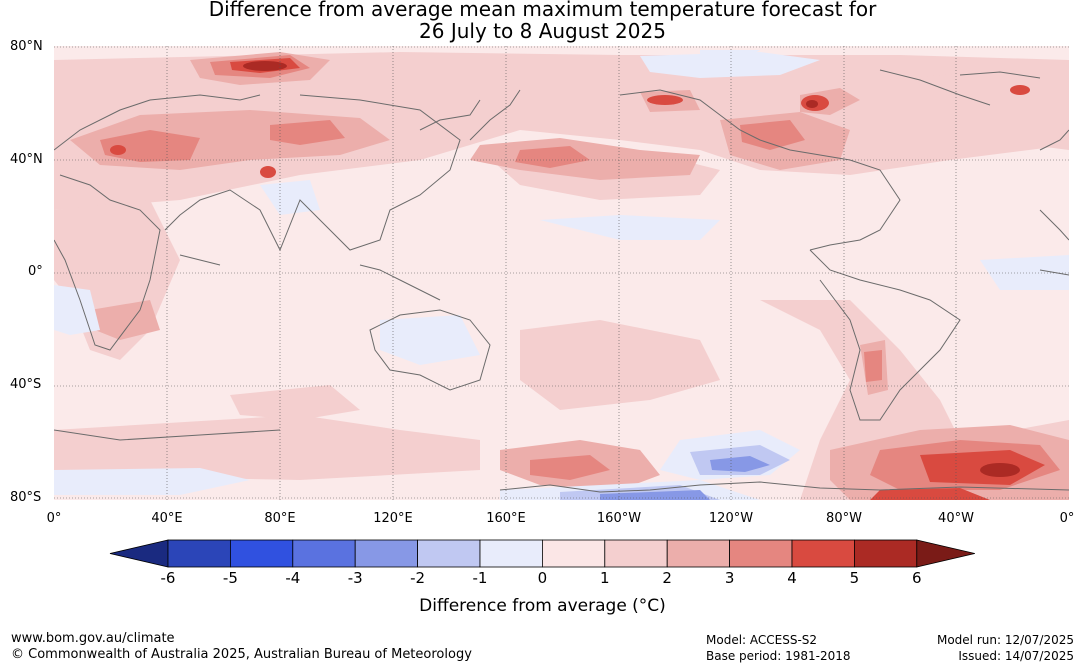  I want to click on colorbar-tick-label: 4, so click(792, 578).